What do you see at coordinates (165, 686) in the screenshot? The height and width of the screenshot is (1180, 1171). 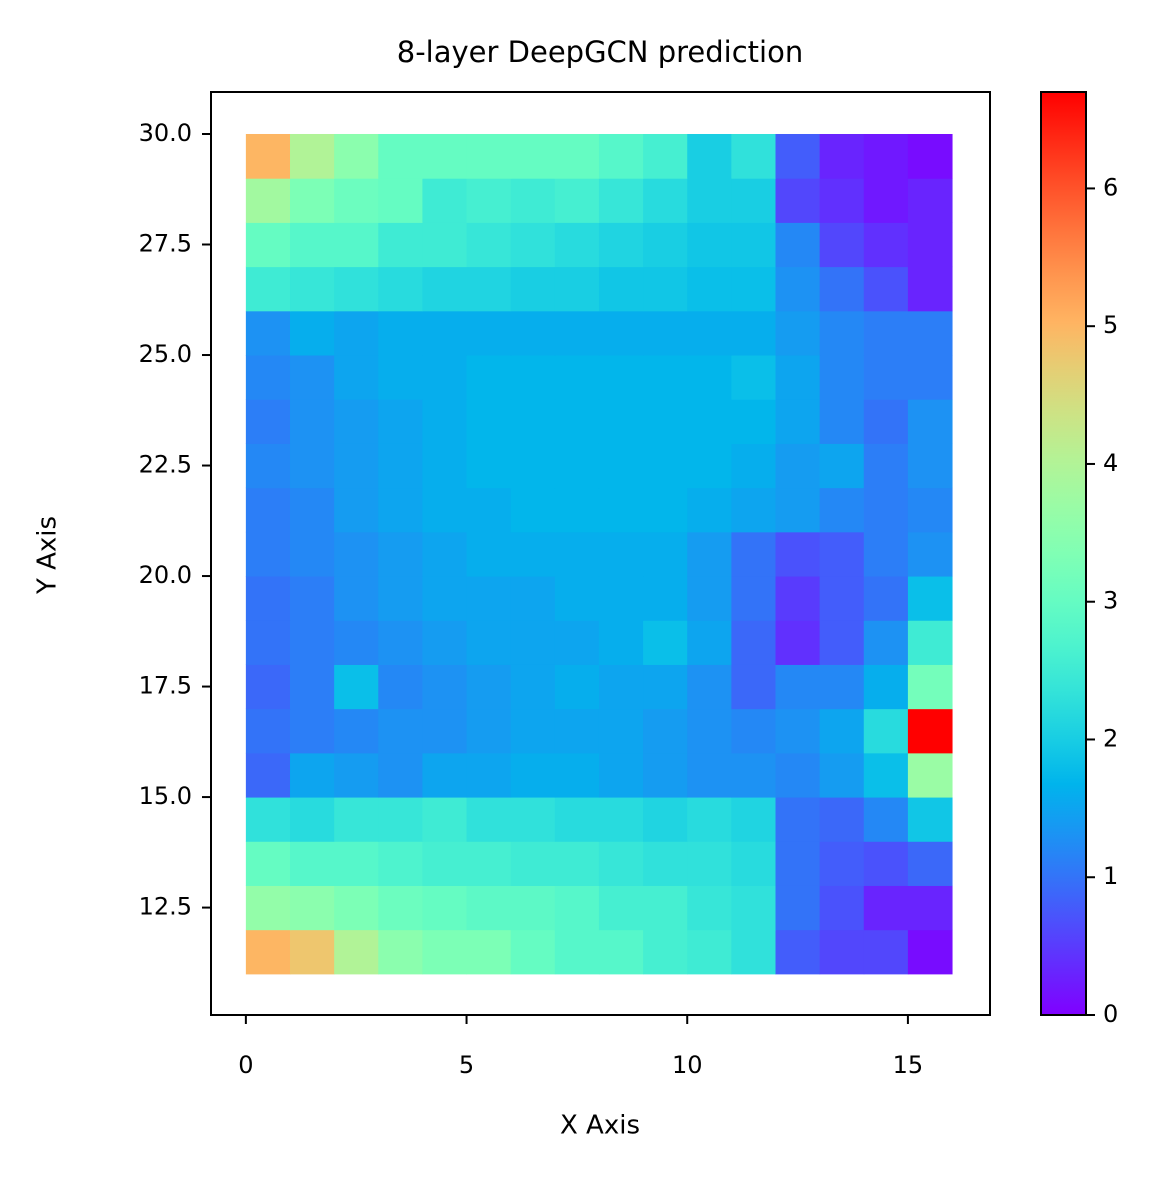 I see `y-tick-label: 17.5` at bounding box center [165, 686].